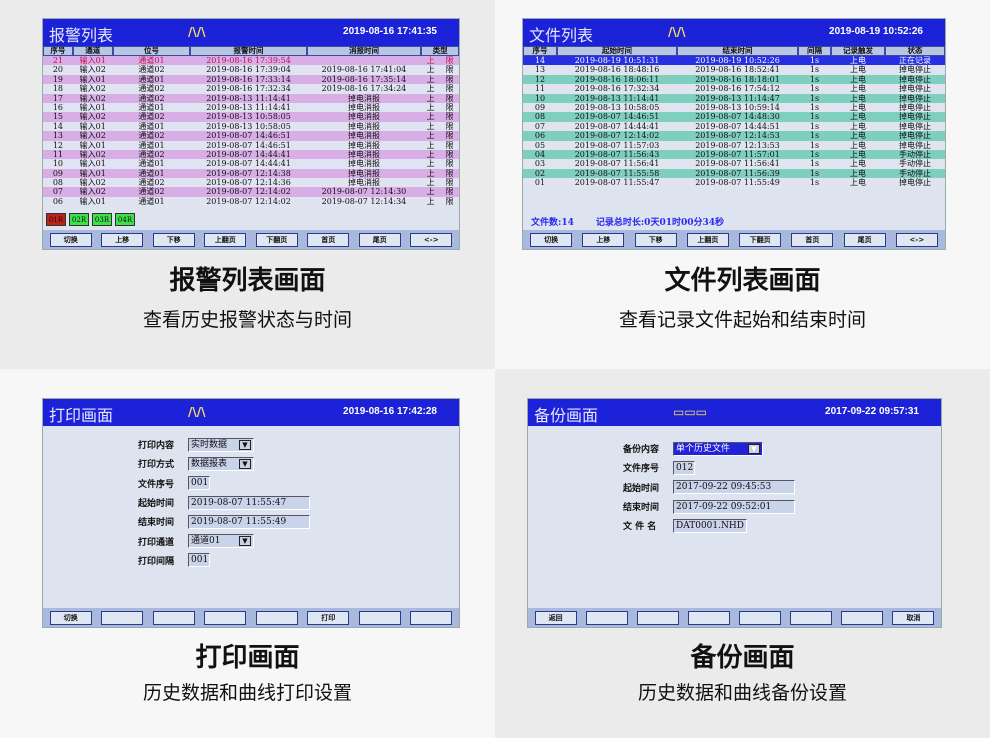 This screenshot has width=990, height=738. Describe the element at coordinates (251, 164) in the screenshot. I see `table-row: 10 输入01 通道01 2019-08-07 14:44:41 掉电消报 上限` at that location.